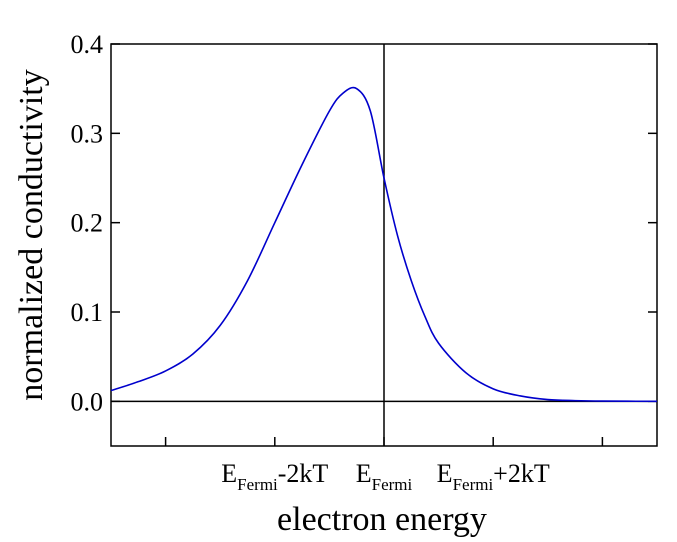  Describe the element at coordinates (87, 44) in the screenshot. I see `y-tick-label: 0.4` at that location.